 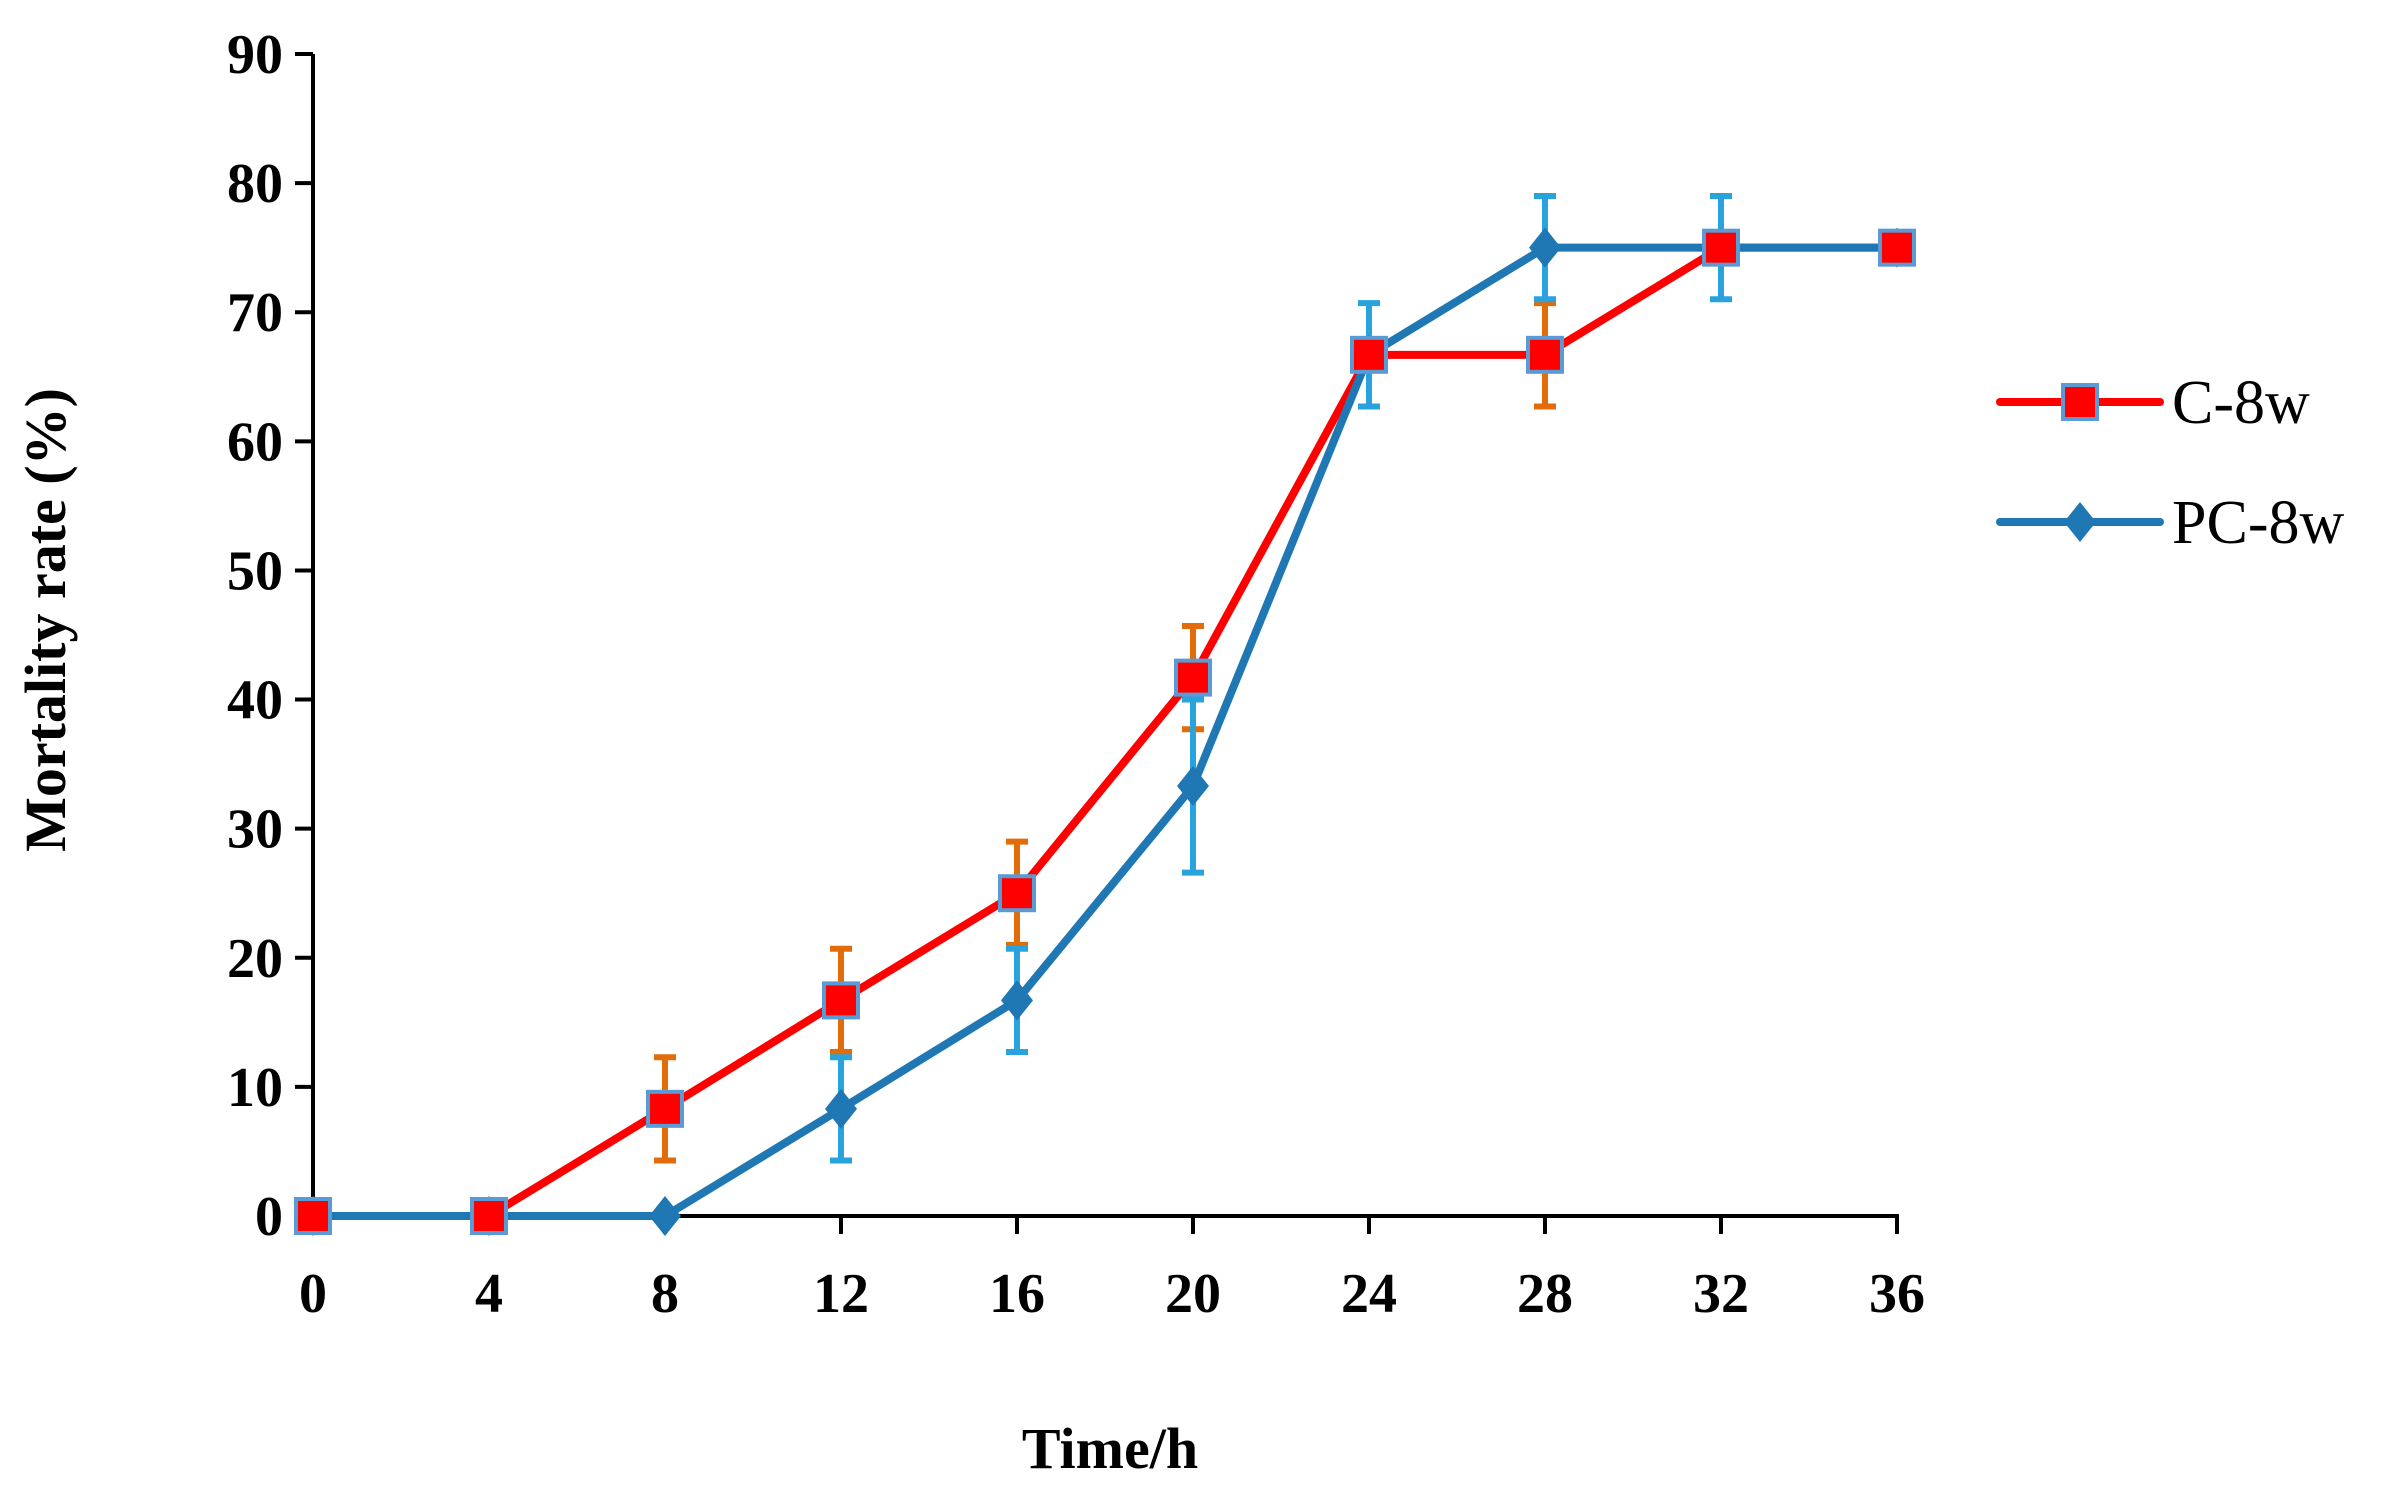 I want to click on y-tick-label: 50, so click(x=255, y=571).